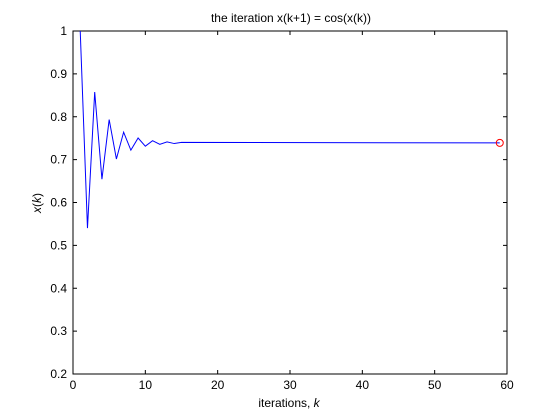 Image resolution: width=560 pixels, height=420 pixels. Describe the element at coordinates (218, 385) in the screenshot. I see `x-tick-label: 20` at that location.